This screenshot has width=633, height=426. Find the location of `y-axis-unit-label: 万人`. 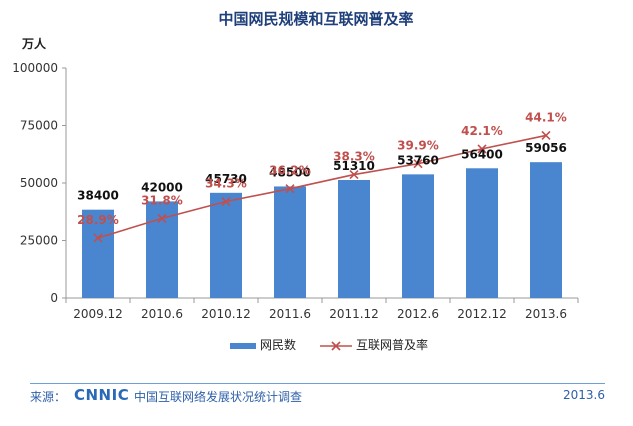

y-axis-unit-label: 万人 is located at coordinates (34, 43).